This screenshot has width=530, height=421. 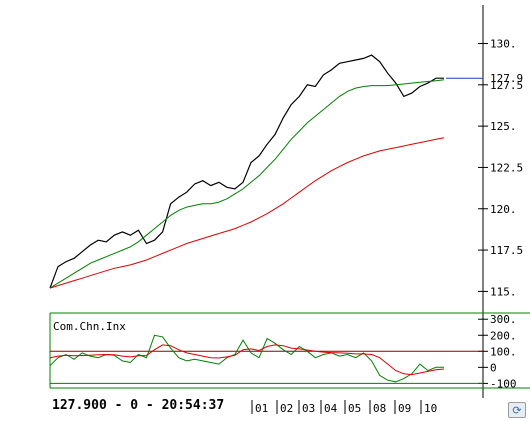 What do you see at coordinates (506, 167) in the screenshot?
I see `y-tick-label: 122.5` at bounding box center [506, 167].